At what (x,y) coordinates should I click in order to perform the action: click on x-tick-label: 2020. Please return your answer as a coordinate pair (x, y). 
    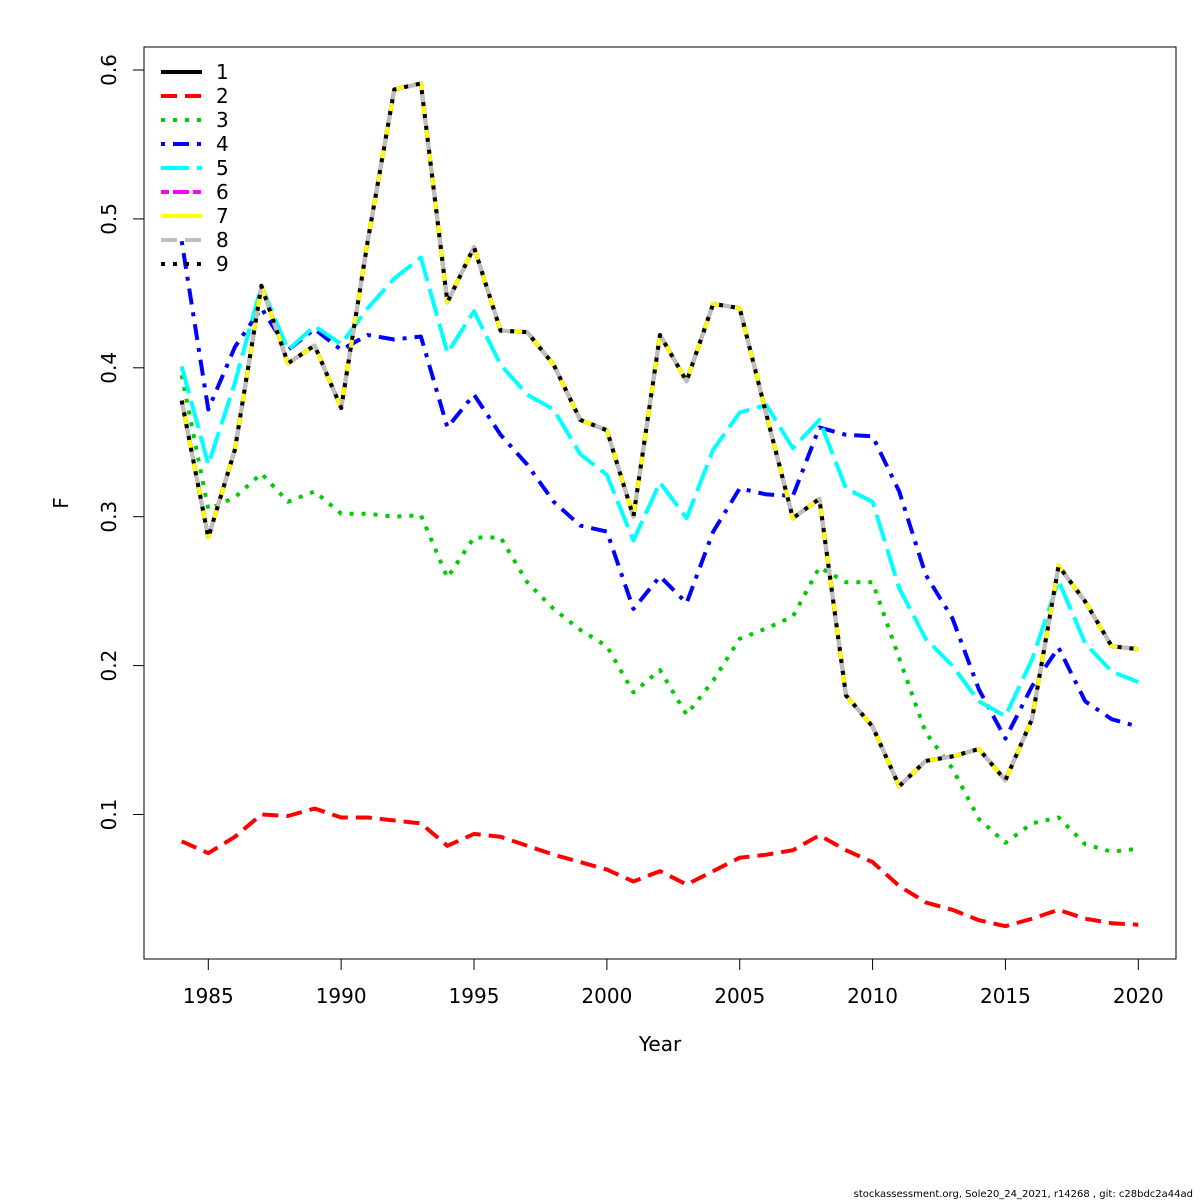
    Looking at the image, I should click on (1138, 996).